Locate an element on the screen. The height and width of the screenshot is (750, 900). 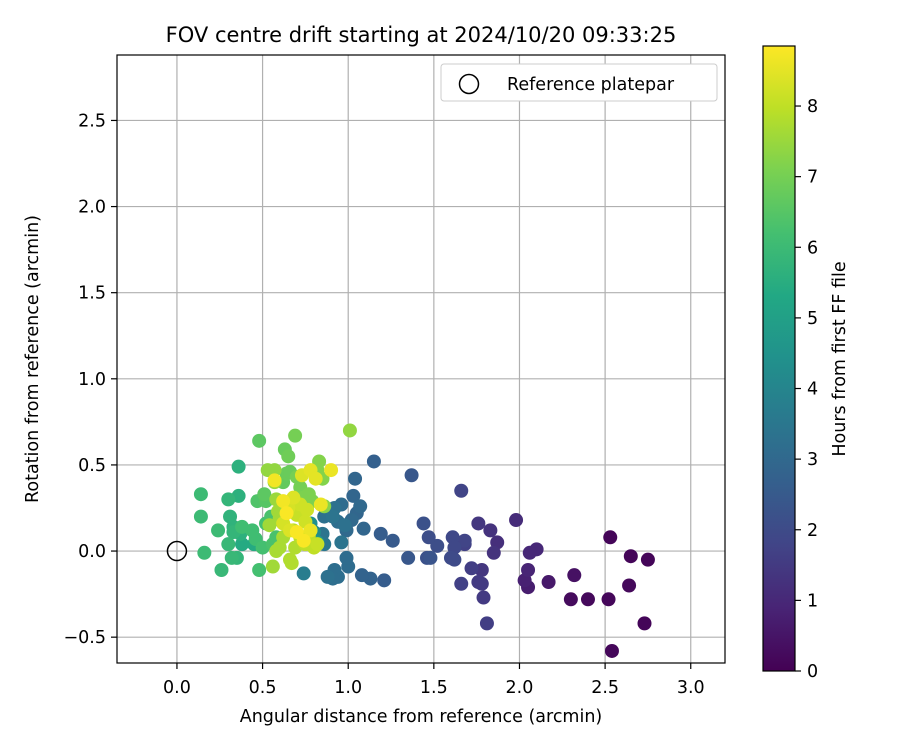
legend-box is located at coordinates (579, 82).